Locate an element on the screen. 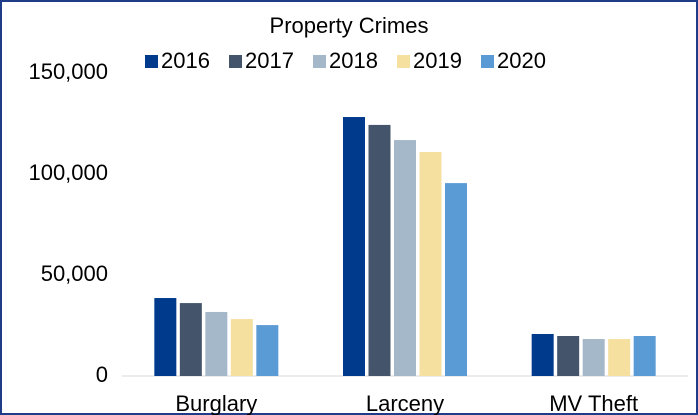 Image resolution: width=698 pixels, height=415 pixels. legend-label: 2019 is located at coordinates (437, 60).